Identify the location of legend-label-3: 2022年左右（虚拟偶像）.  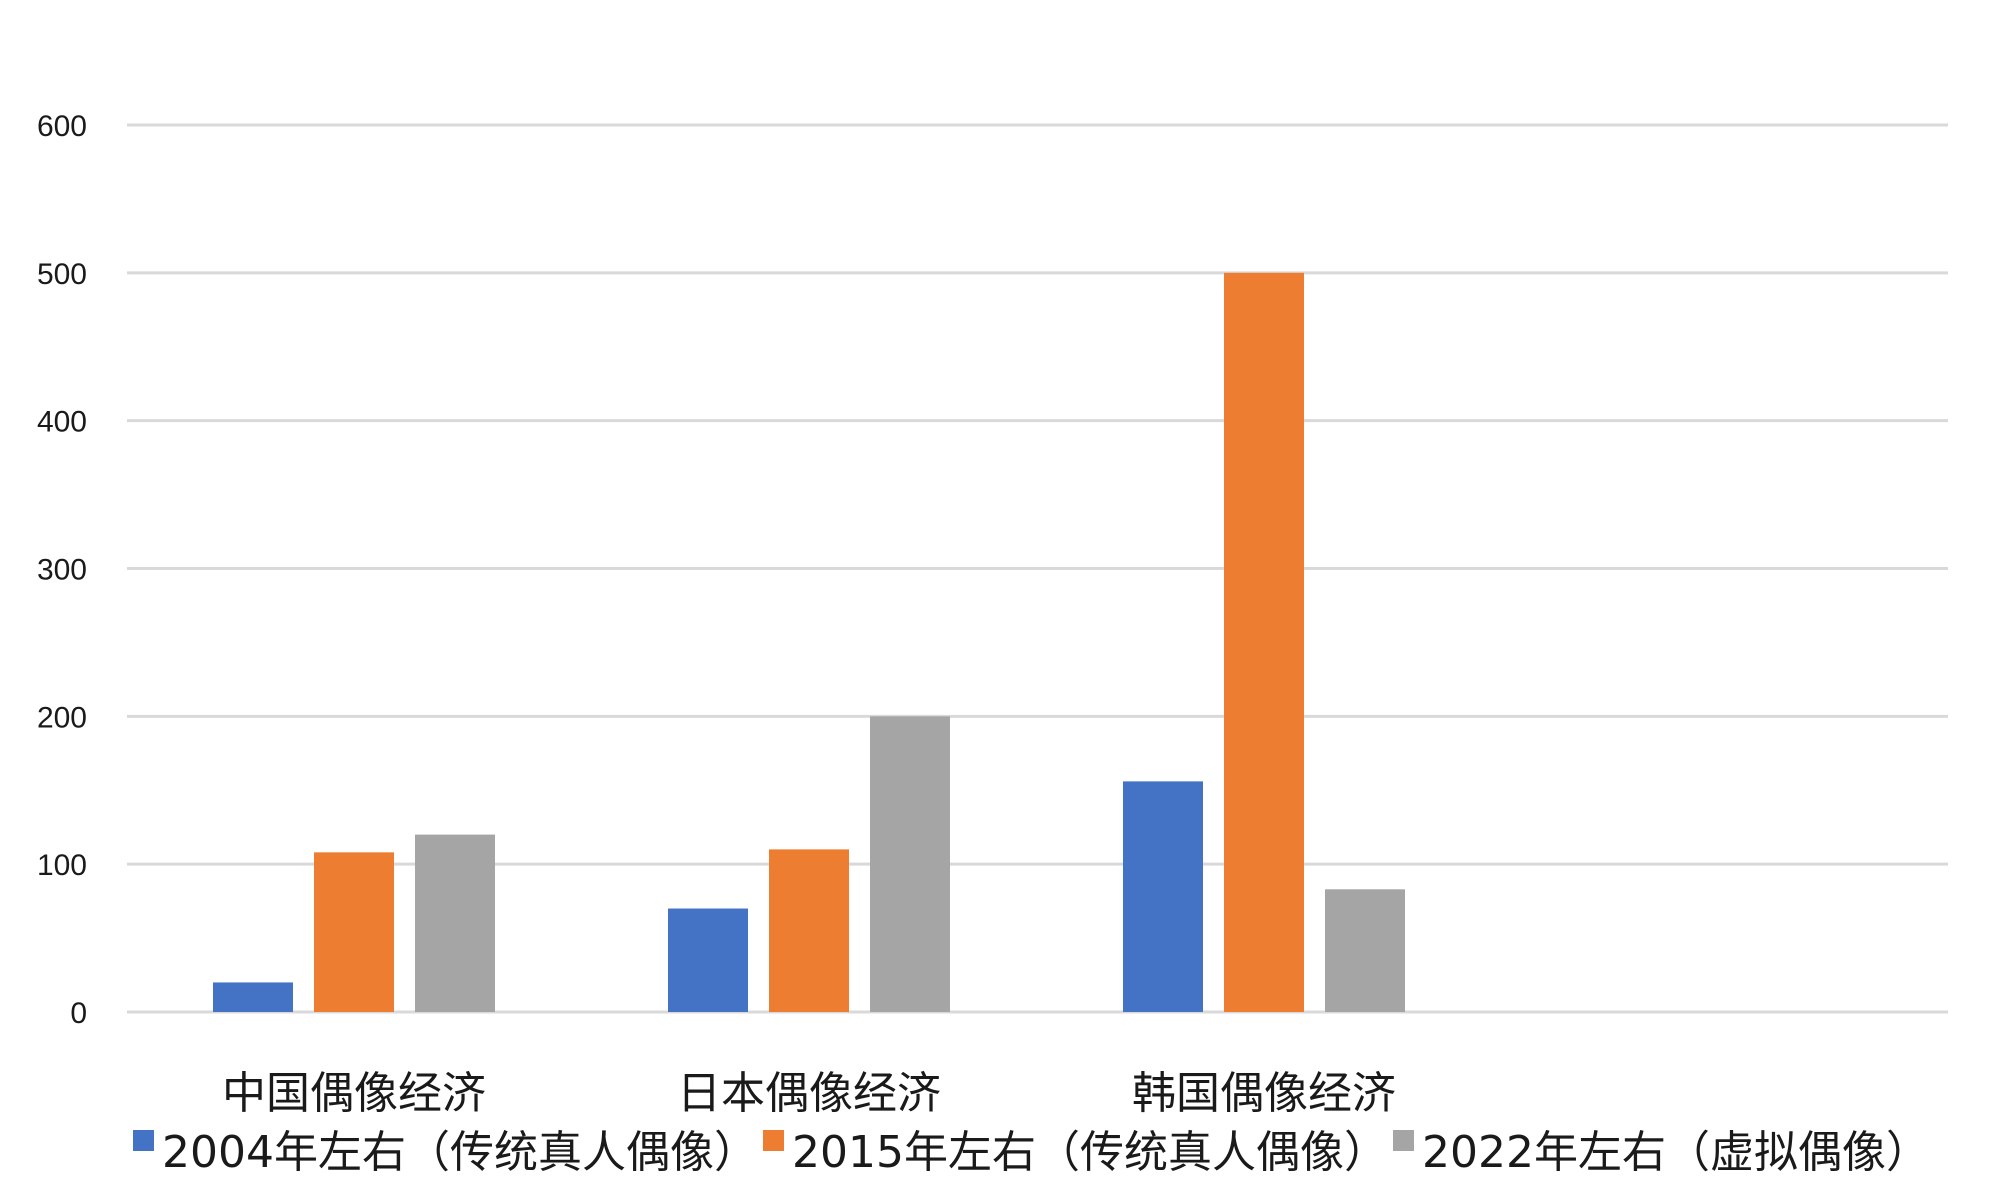
(1676, 1152).